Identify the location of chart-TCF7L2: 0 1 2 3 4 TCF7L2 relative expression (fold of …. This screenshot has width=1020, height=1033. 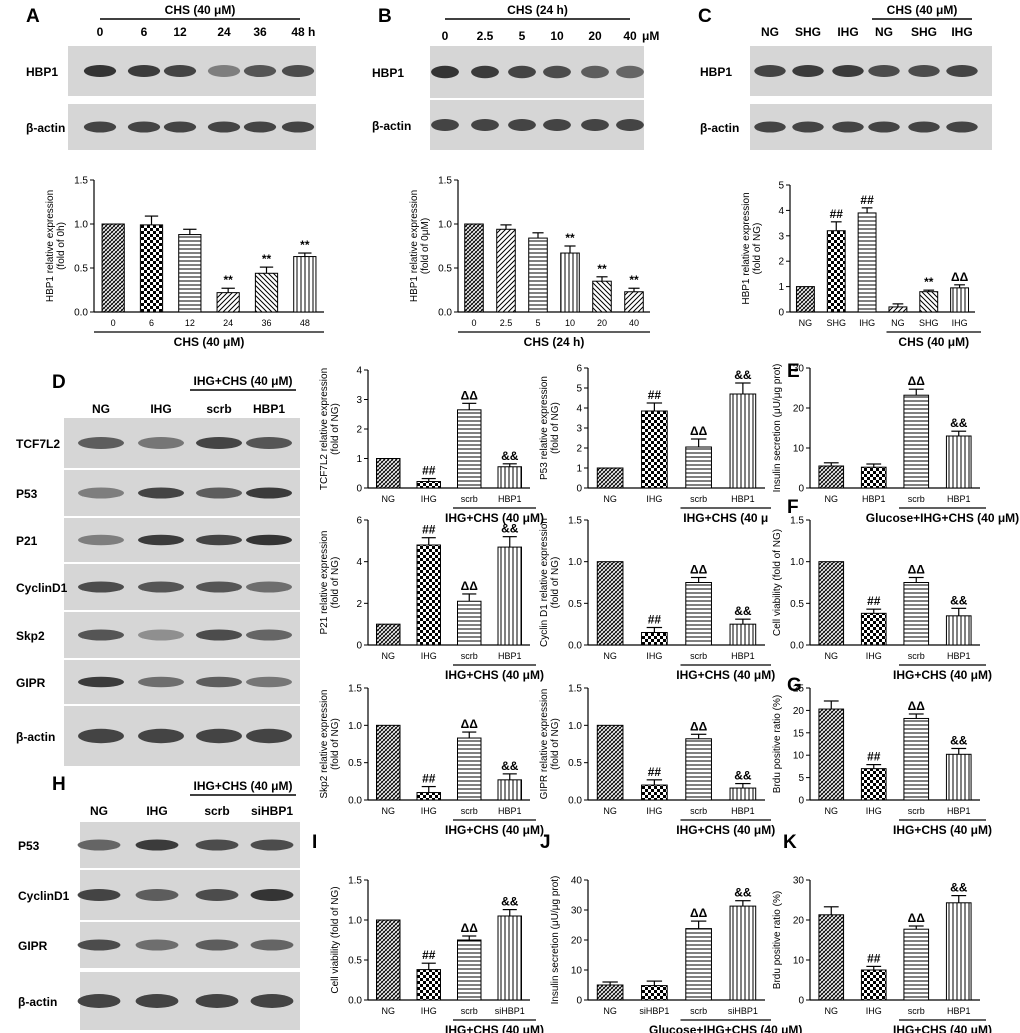
(431, 446).